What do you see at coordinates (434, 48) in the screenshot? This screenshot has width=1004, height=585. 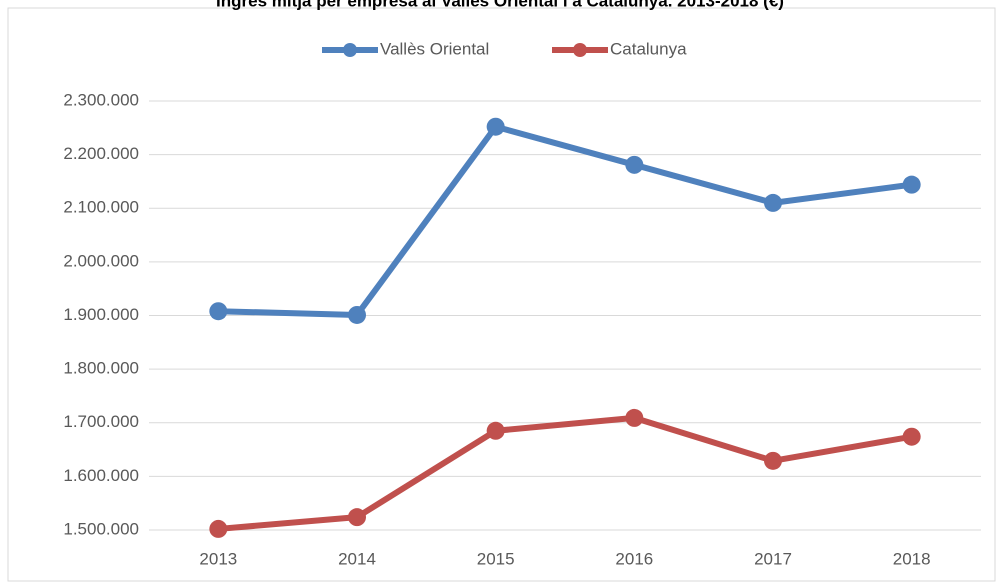 I see `legend-label: Vallès Oriental` at bounding box center [434, 48].